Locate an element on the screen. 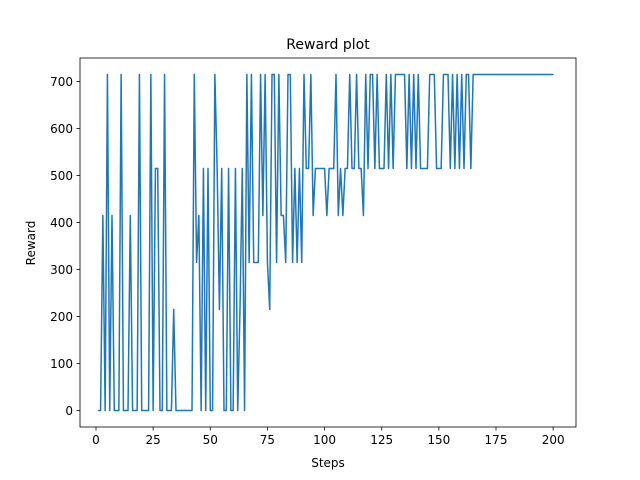 Image resolution: width=640 pixels, height=480 pixels. y-tick-label: 300 is located at coordinates (61, 270).